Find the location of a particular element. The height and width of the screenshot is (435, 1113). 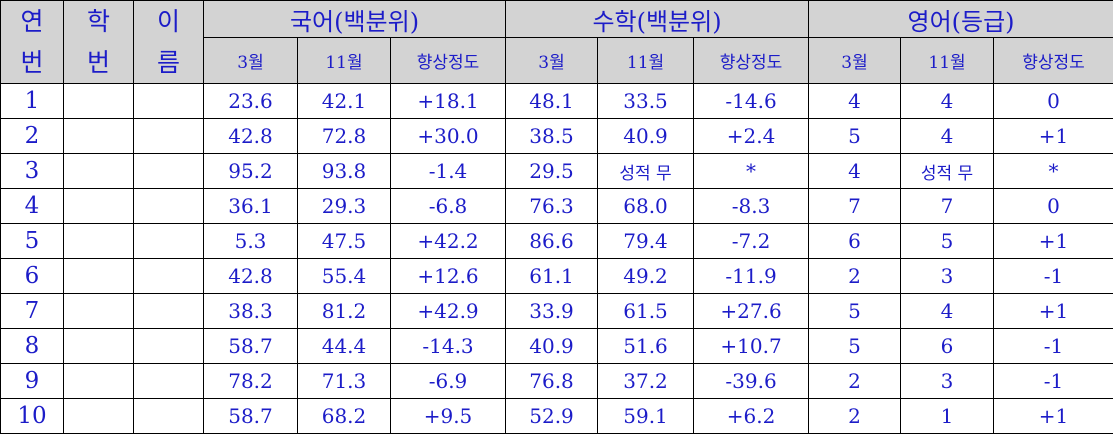

header-char: 학 is located at coordinates (98, 21).